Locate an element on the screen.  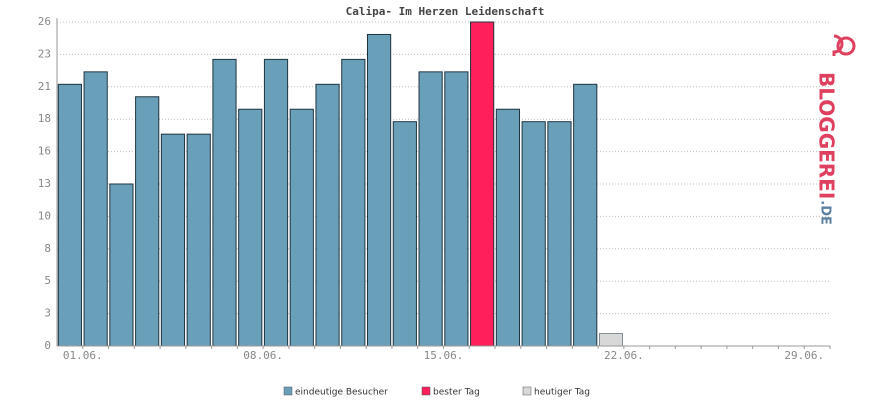
y-tick-label: 16 is located at coordinates (44, 151).